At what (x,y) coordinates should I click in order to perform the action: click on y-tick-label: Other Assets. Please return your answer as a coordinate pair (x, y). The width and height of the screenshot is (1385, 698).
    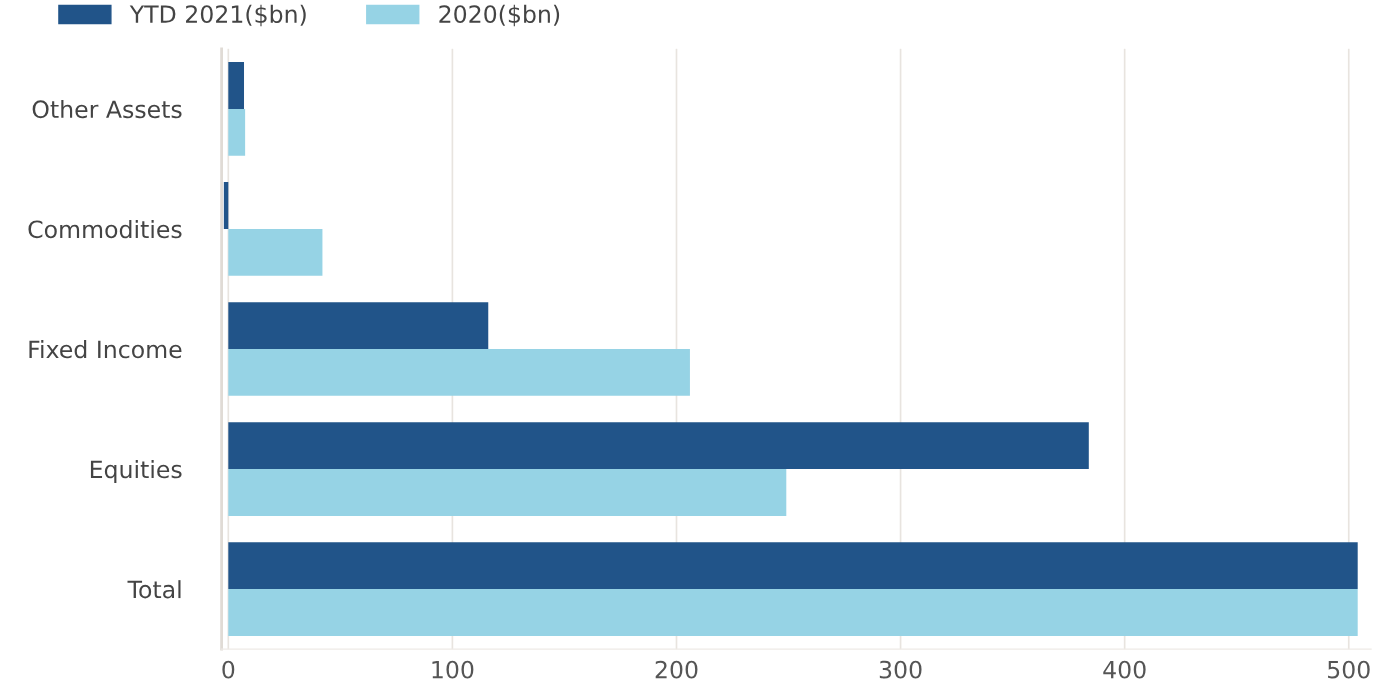
    Looking at the image, I should click on (107, 109).